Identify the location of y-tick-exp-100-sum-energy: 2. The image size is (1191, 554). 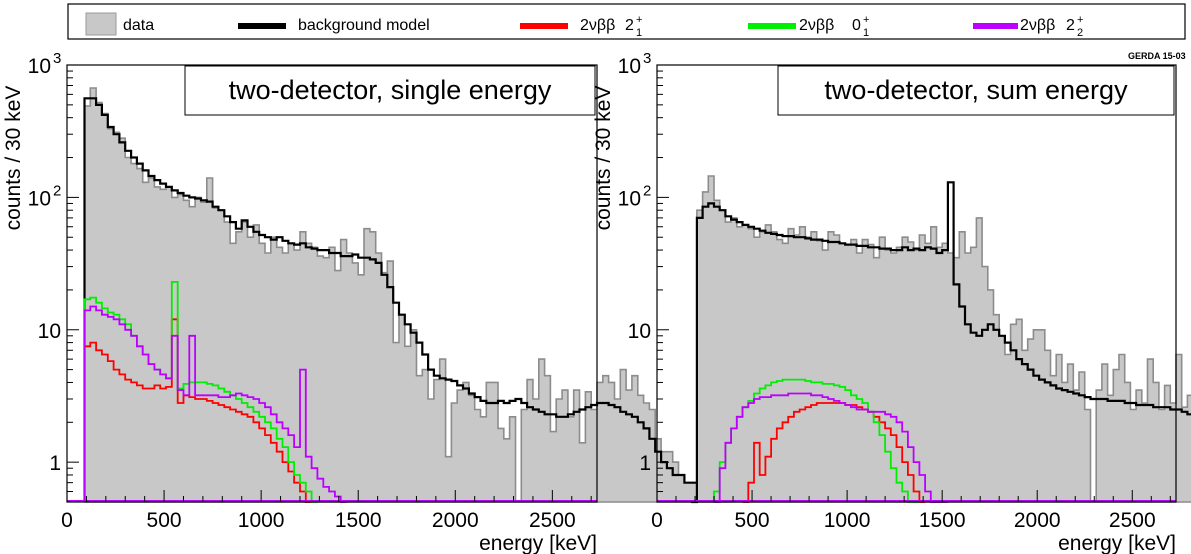
(647, 190).